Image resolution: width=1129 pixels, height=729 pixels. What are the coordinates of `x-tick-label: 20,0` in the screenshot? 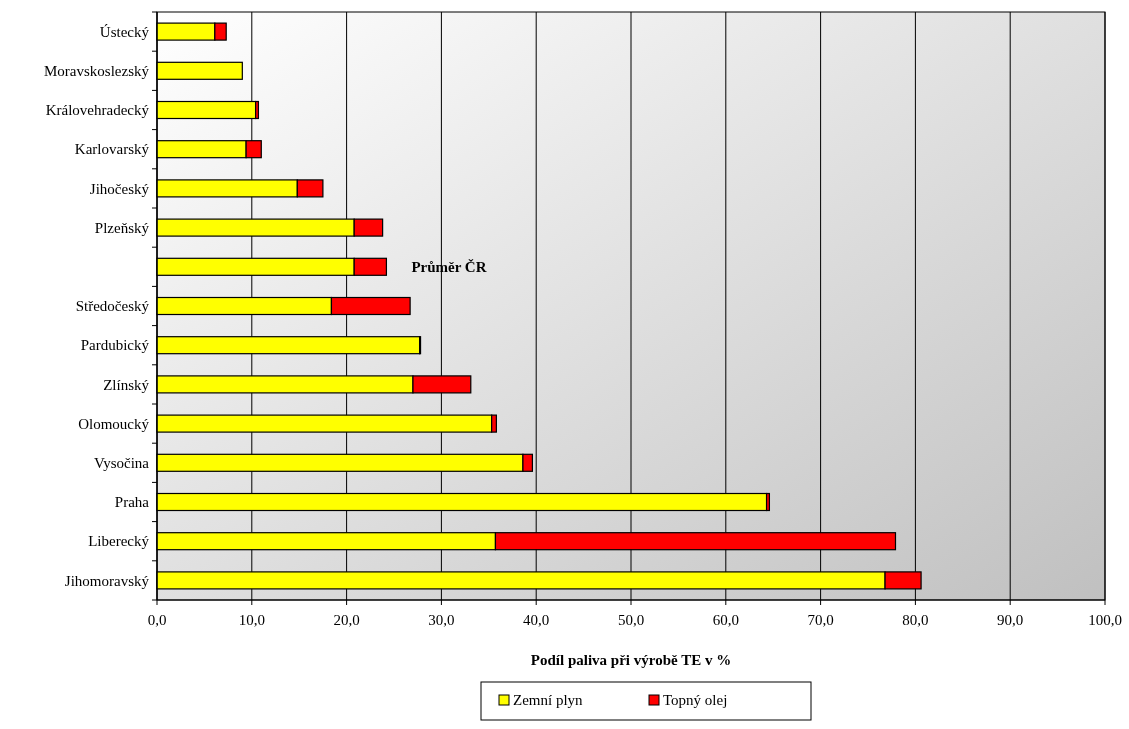 It's located at (346, 620).